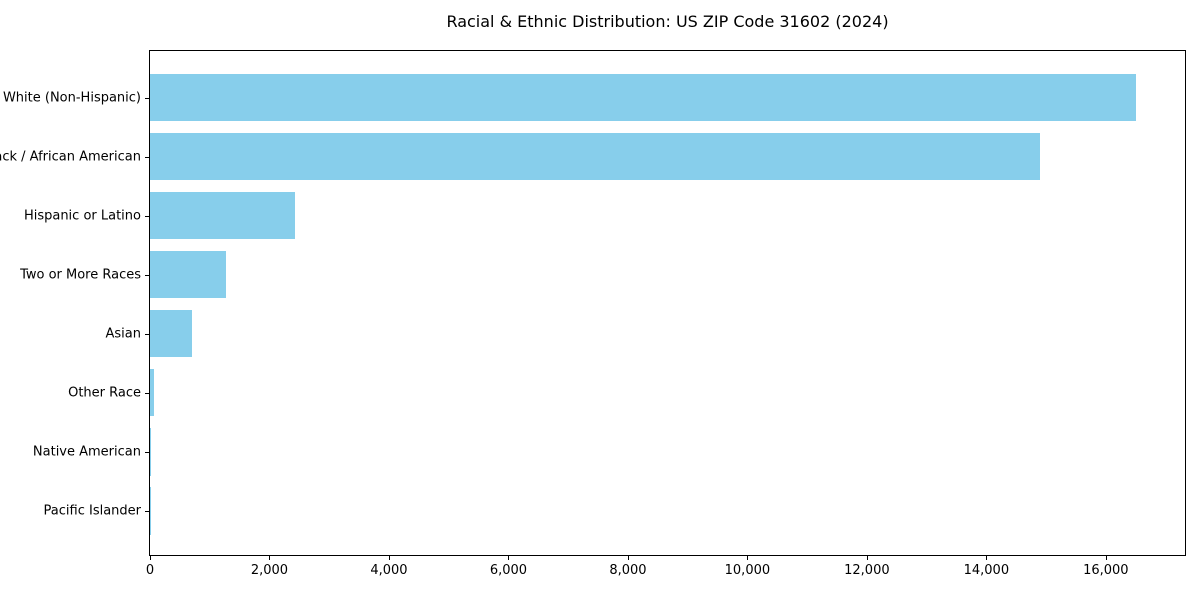 The image size is (1200, 600). What do you see at coordinates (628, 570) in the screenshot?
I see `x-tick-label: 8,000` at bounding box center [628, 570].